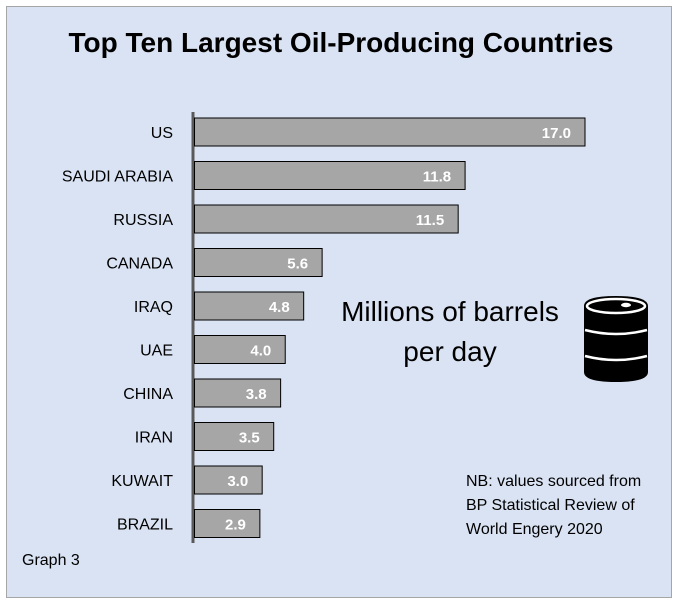 Image resolution: width=682 pixels, height=606 pixels. Describe the element at coordinates (297, 264) in the screenshot. I see `value-label: 5.6` at that location.